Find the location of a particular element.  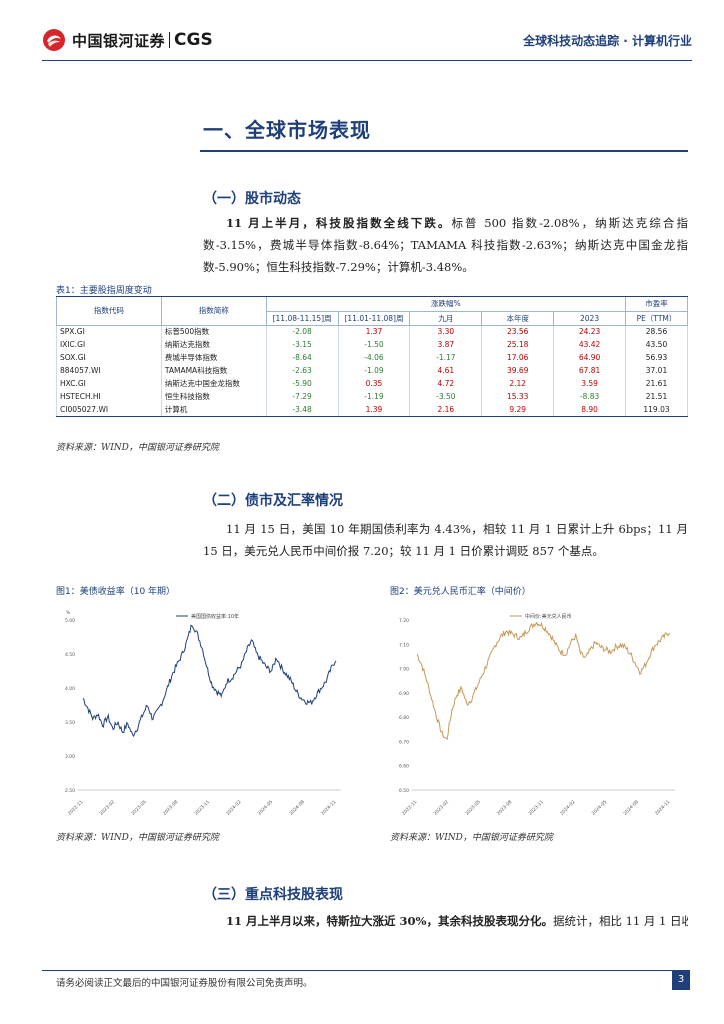

cell-change: -2.08 is located at coordinates (302, 331).